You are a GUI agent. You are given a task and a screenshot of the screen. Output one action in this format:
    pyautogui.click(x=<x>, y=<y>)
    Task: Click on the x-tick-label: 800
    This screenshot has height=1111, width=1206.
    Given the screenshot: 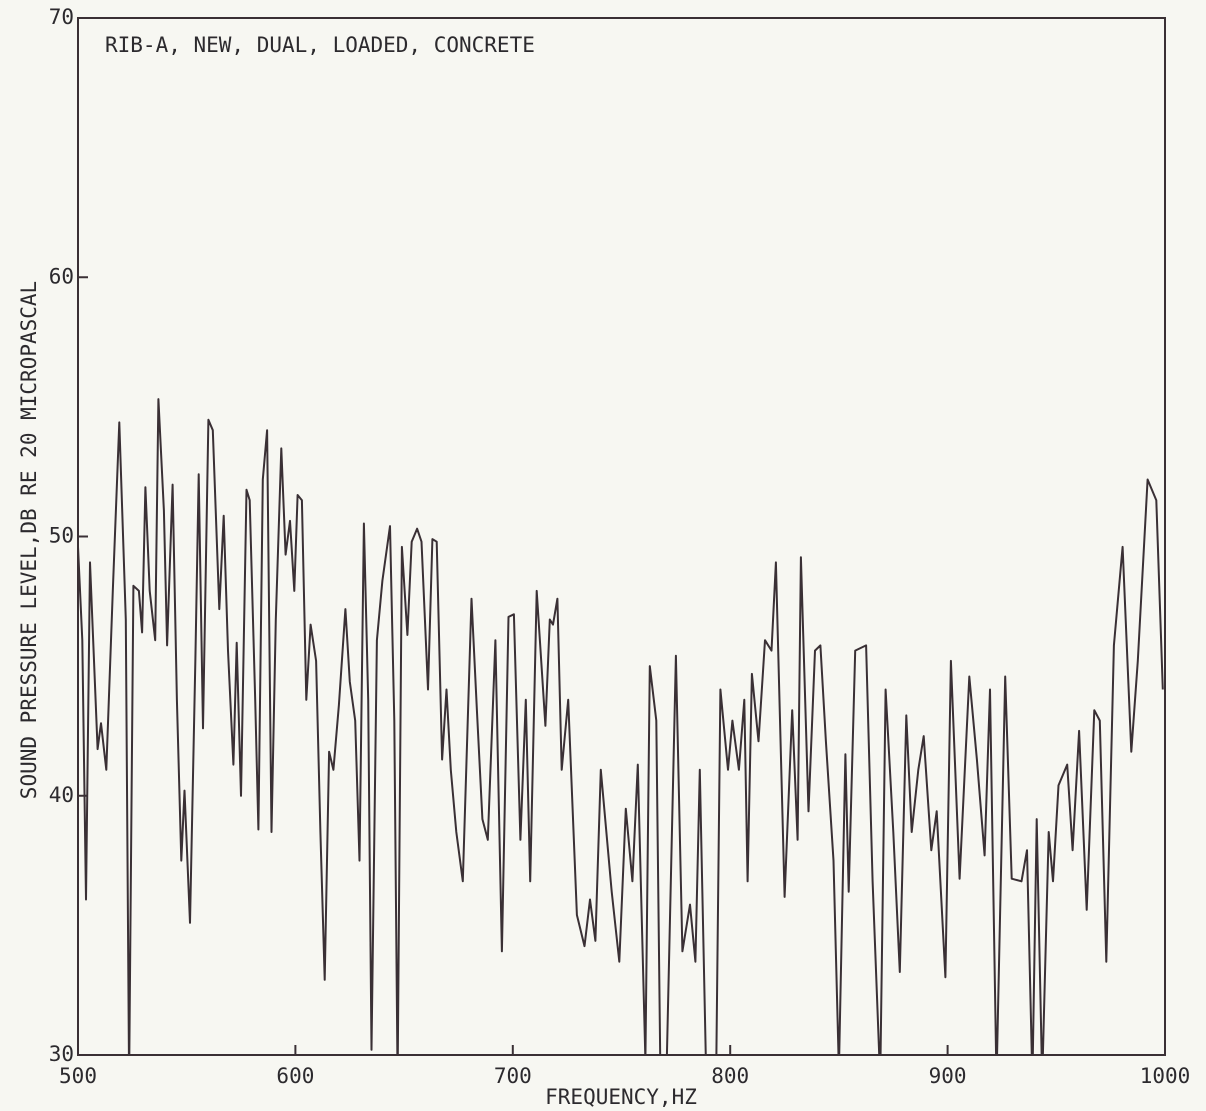 What is the action you would take?
    pyautogui.click(x=730, y=1076)
    